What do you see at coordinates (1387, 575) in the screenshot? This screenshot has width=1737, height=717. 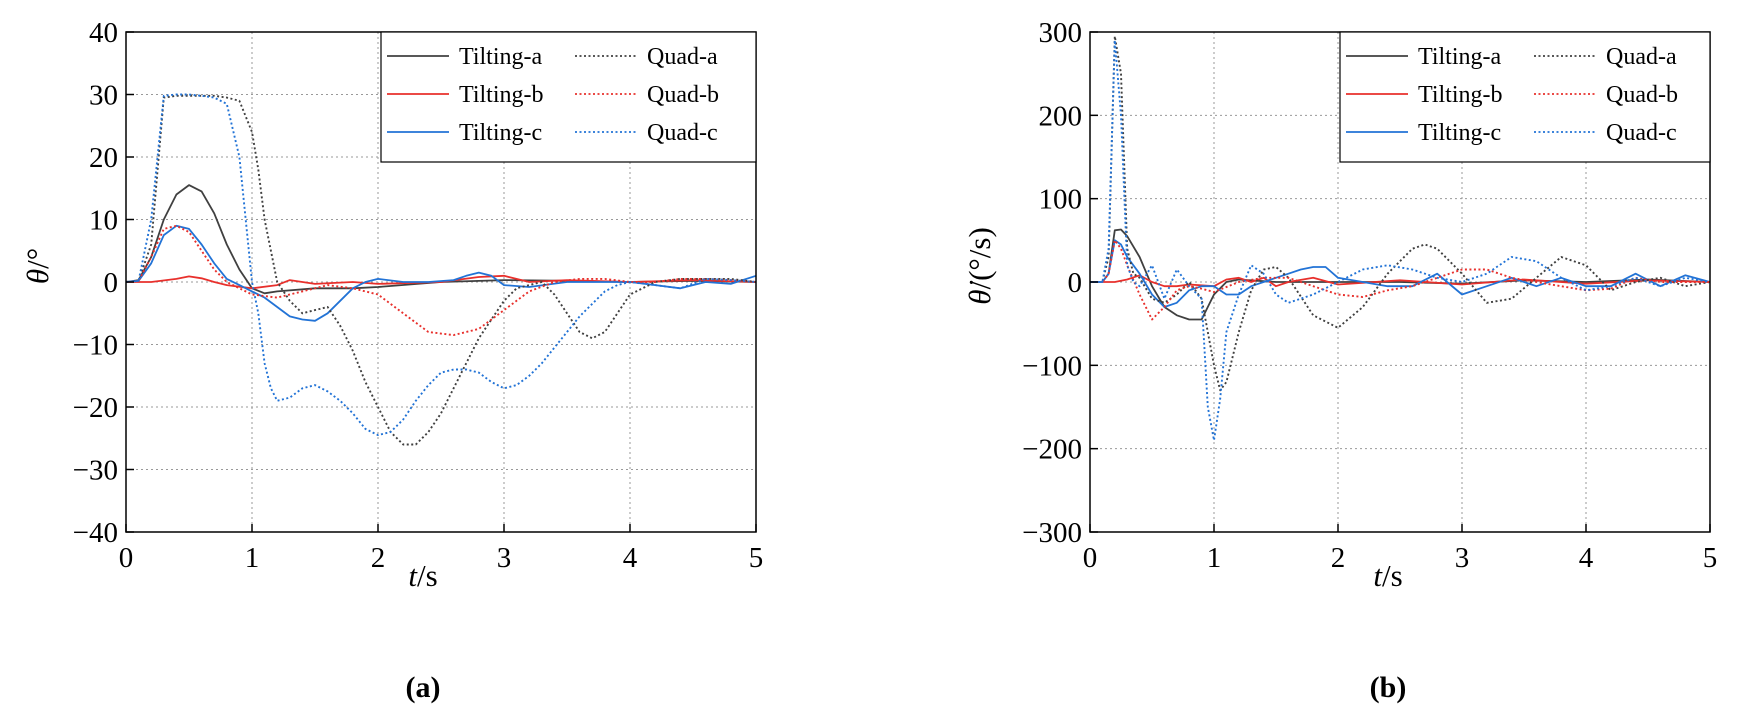 I see `x-axis-label-b: t/s` at bounding box center [1387, 575].